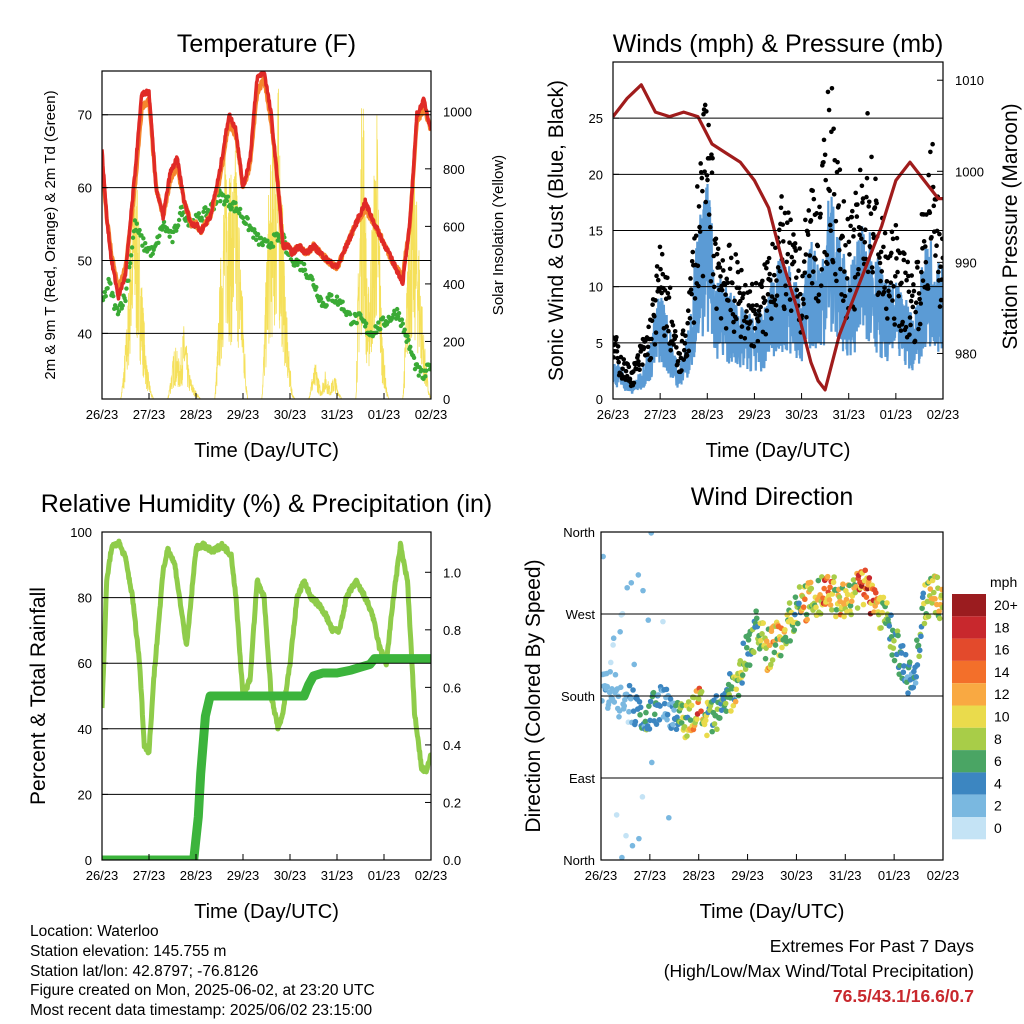 The image size is (1024, 1024). I want to click on winds-frame, so click(778, 230).